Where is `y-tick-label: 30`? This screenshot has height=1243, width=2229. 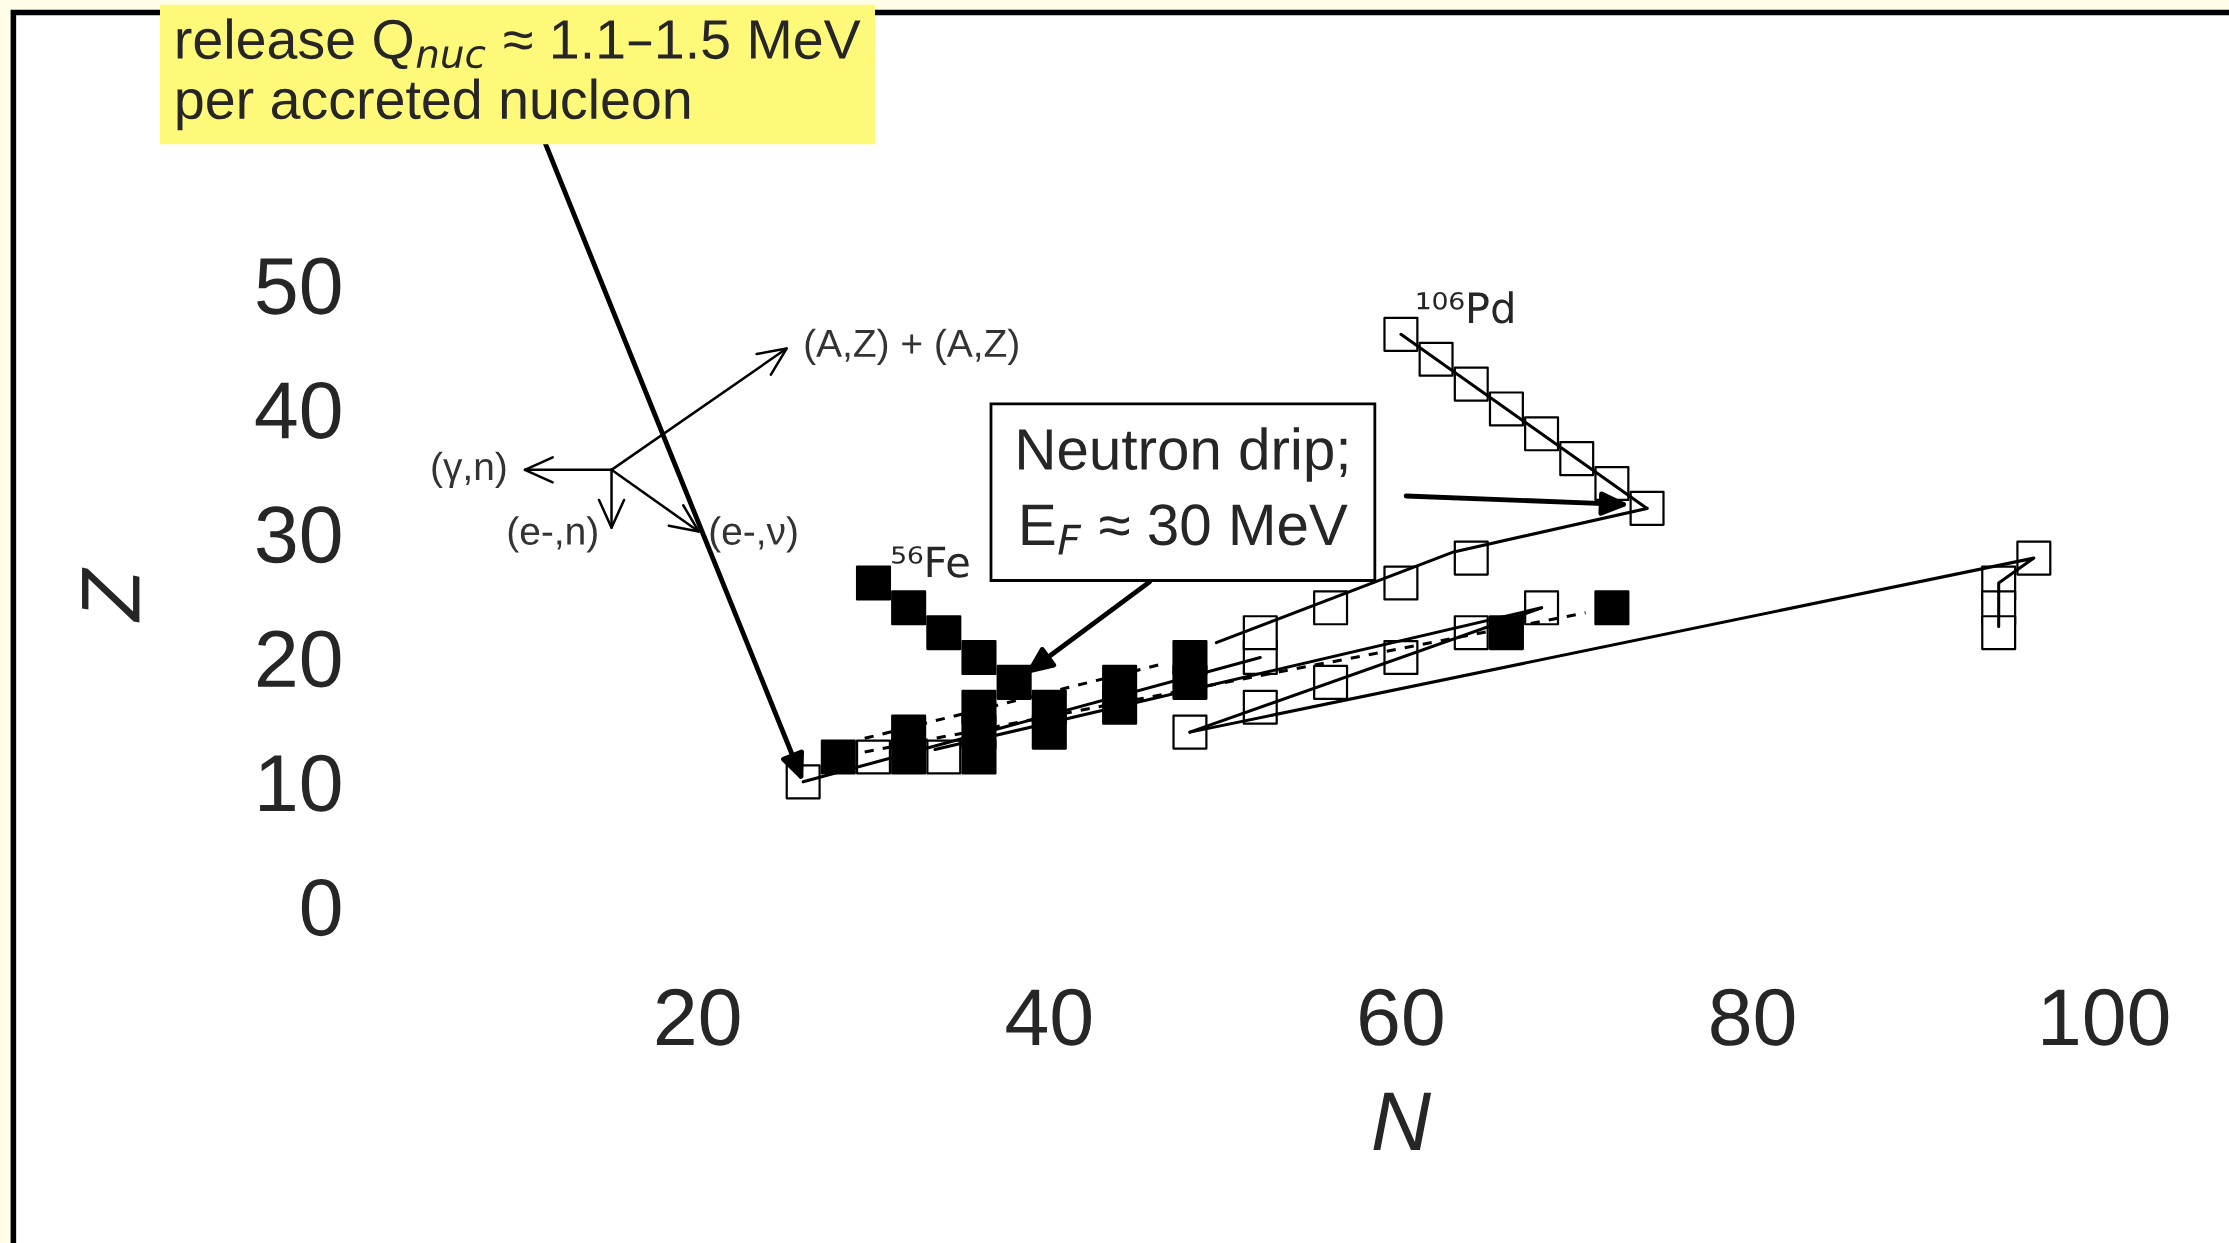
y-tick-label: 30 is located at coordinates (298, 535).